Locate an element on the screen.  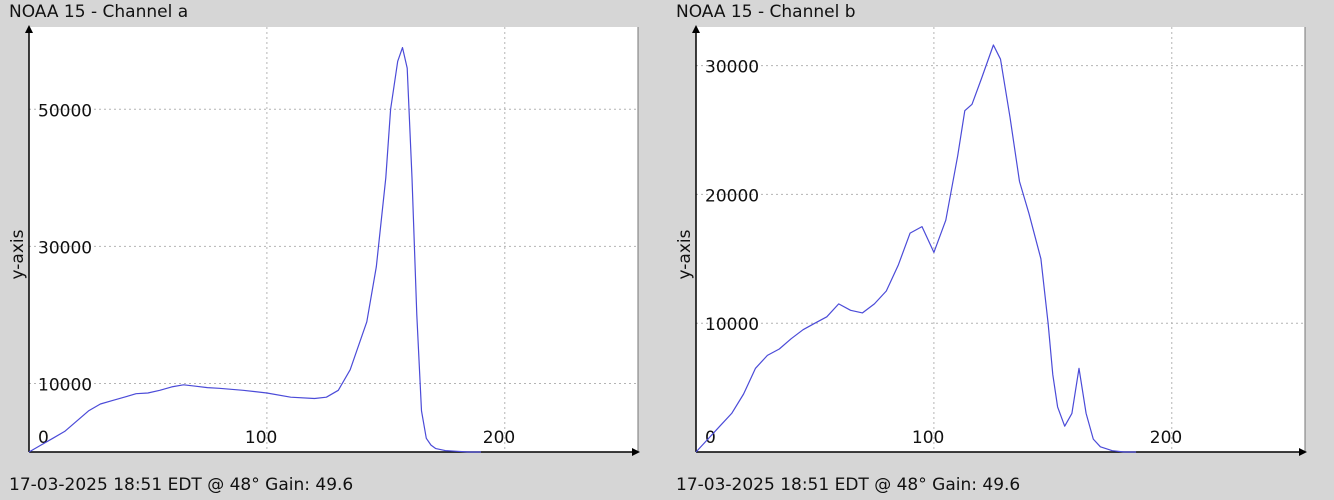
chart-title: NOAA 15 - Channel a is located at coordinates (99, 12).